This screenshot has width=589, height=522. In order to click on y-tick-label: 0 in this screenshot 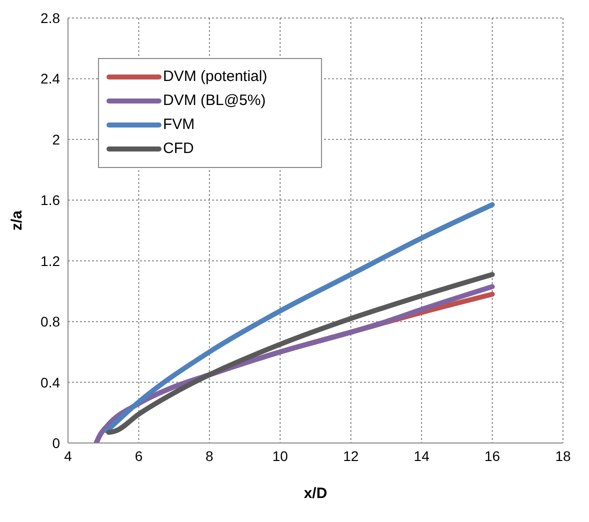, I will do `click(56, 442)`.